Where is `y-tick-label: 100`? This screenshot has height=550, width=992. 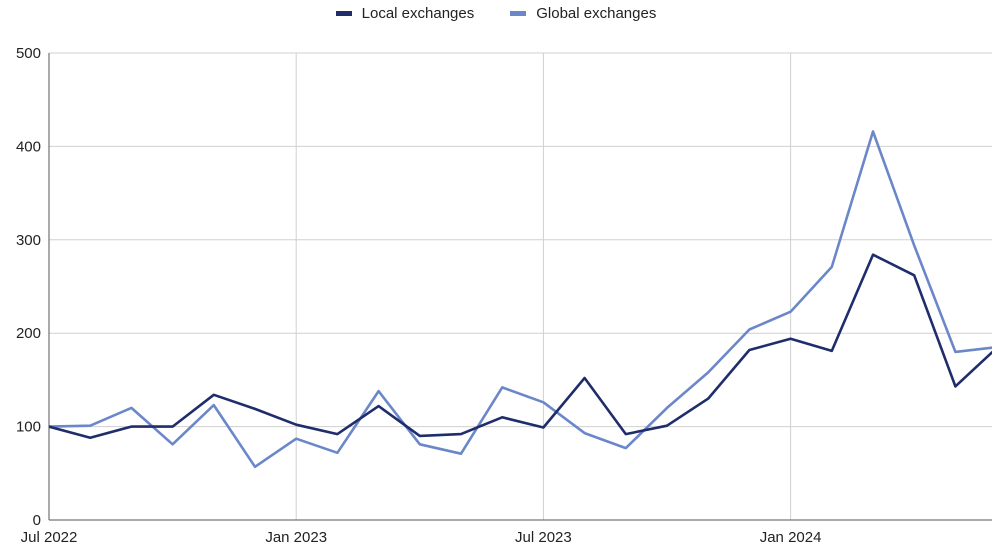
y-tick-label: 100 is located at coordinates (28, 427).